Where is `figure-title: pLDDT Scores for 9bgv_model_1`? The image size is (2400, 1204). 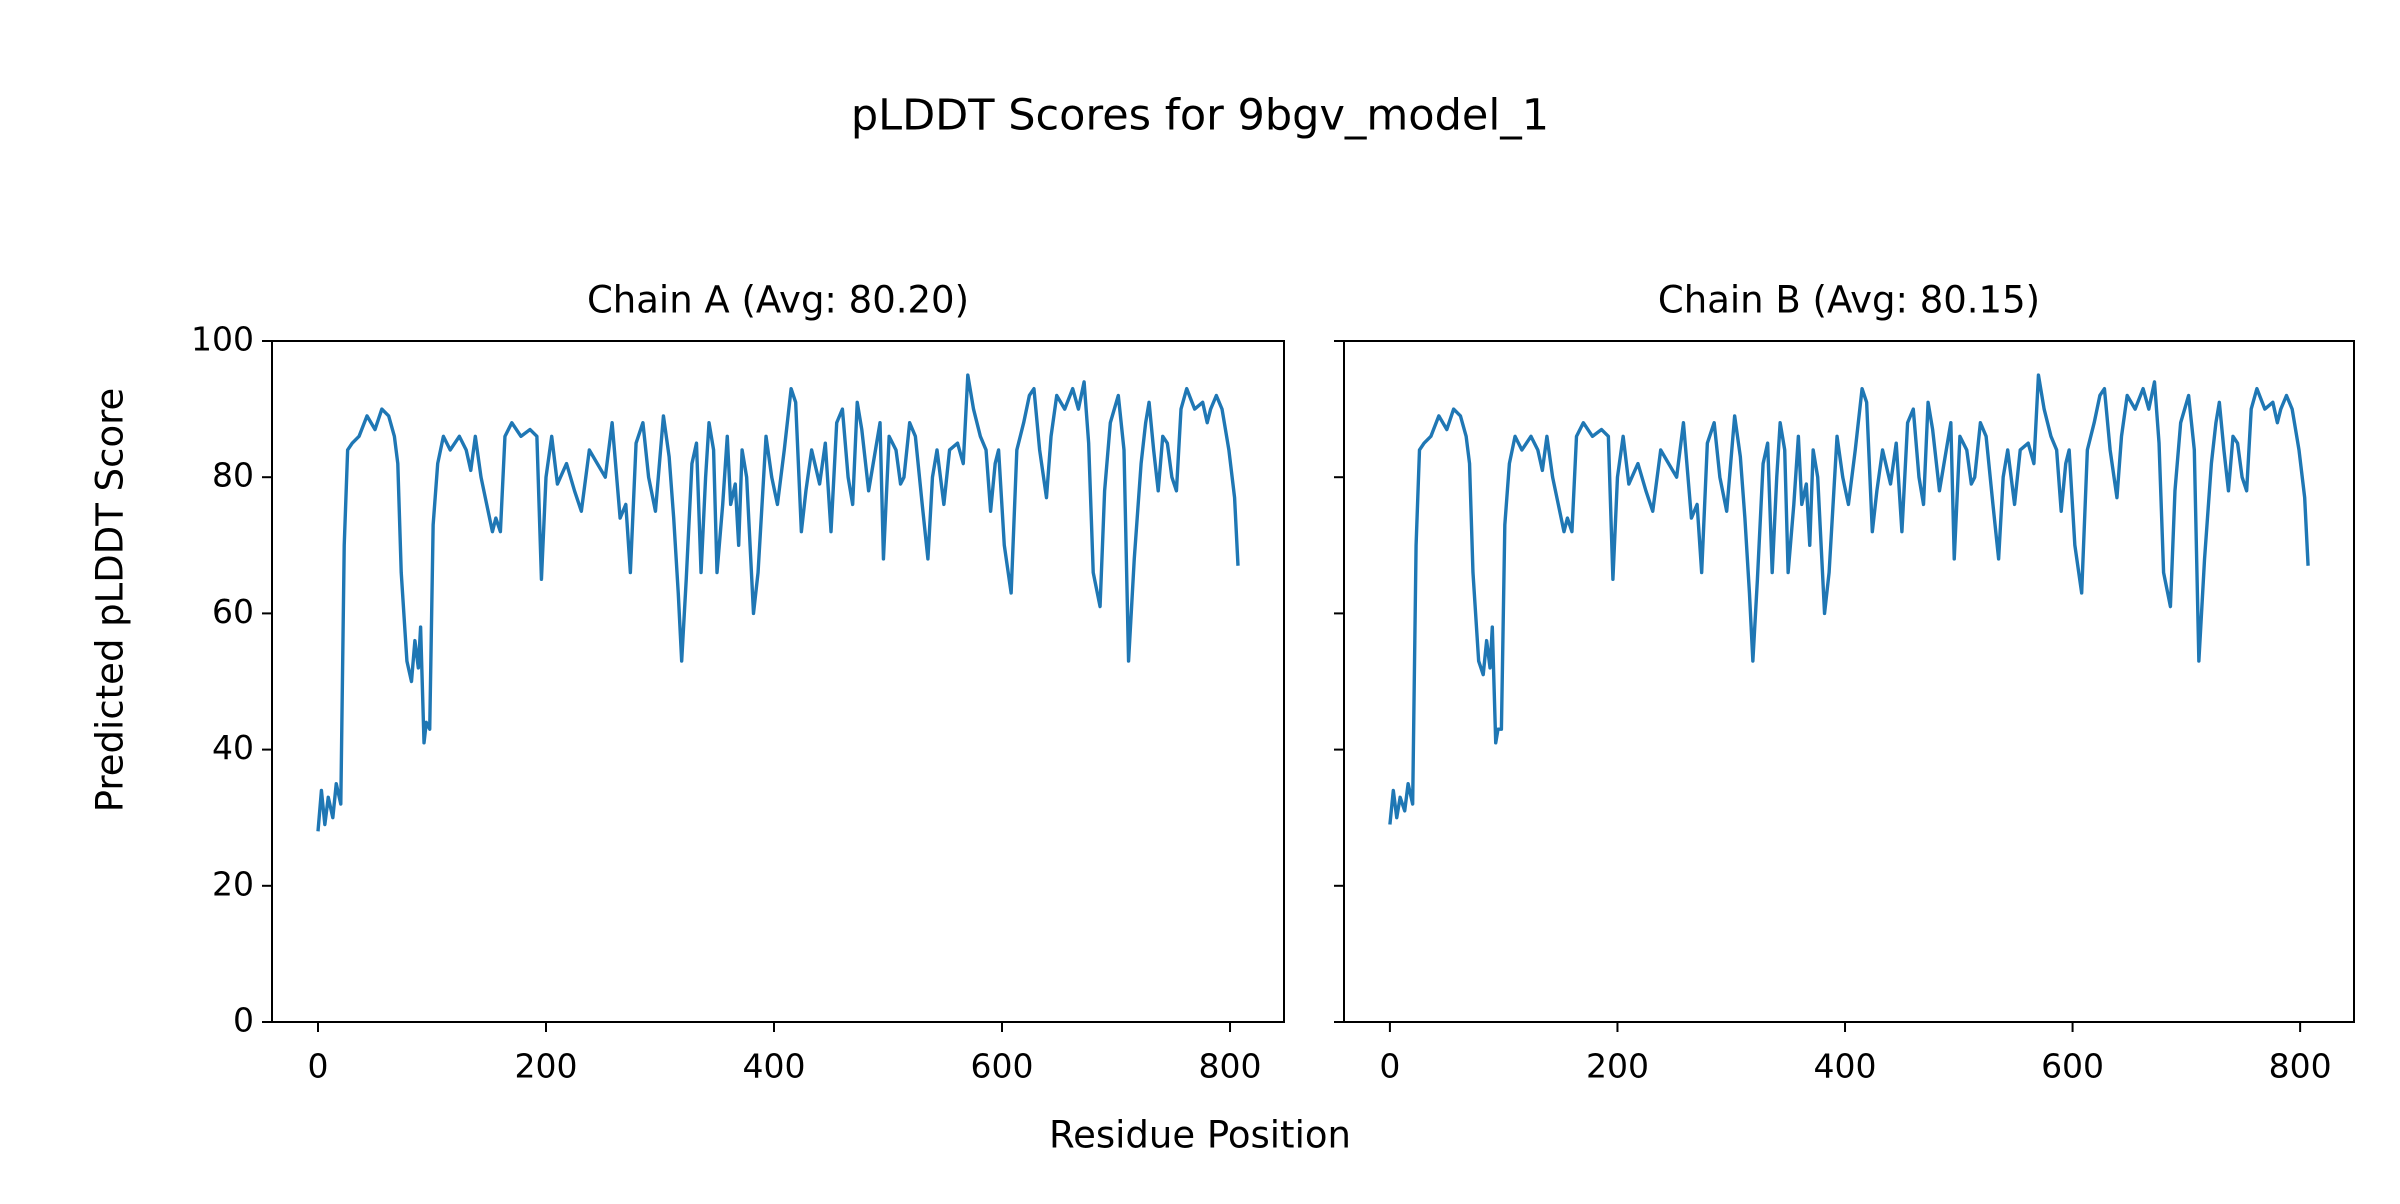 figure-title: pLDDT Scores for 9bgv_model_1 is located at coordinates (1200, 116).